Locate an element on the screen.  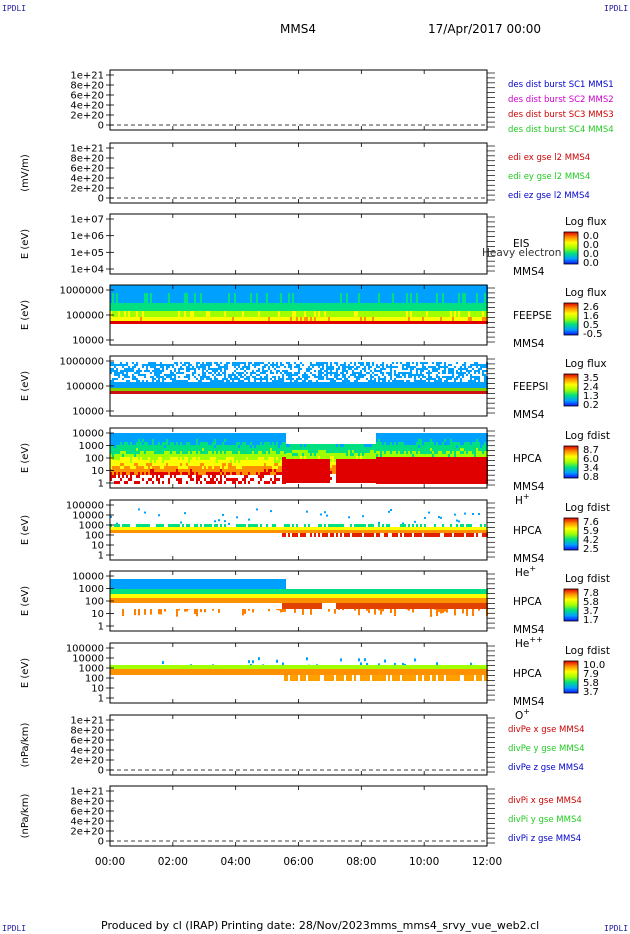
colorbar-tick: 5.9 is located at coordinates (591, 531).